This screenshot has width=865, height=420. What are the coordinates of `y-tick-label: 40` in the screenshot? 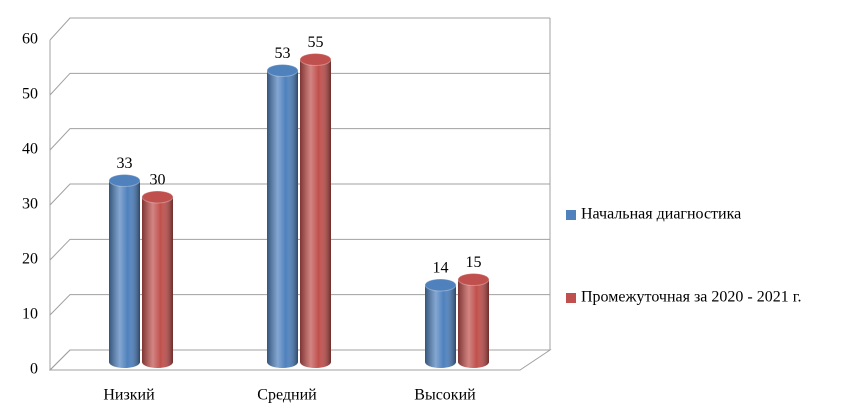 It's located at (30, 149).